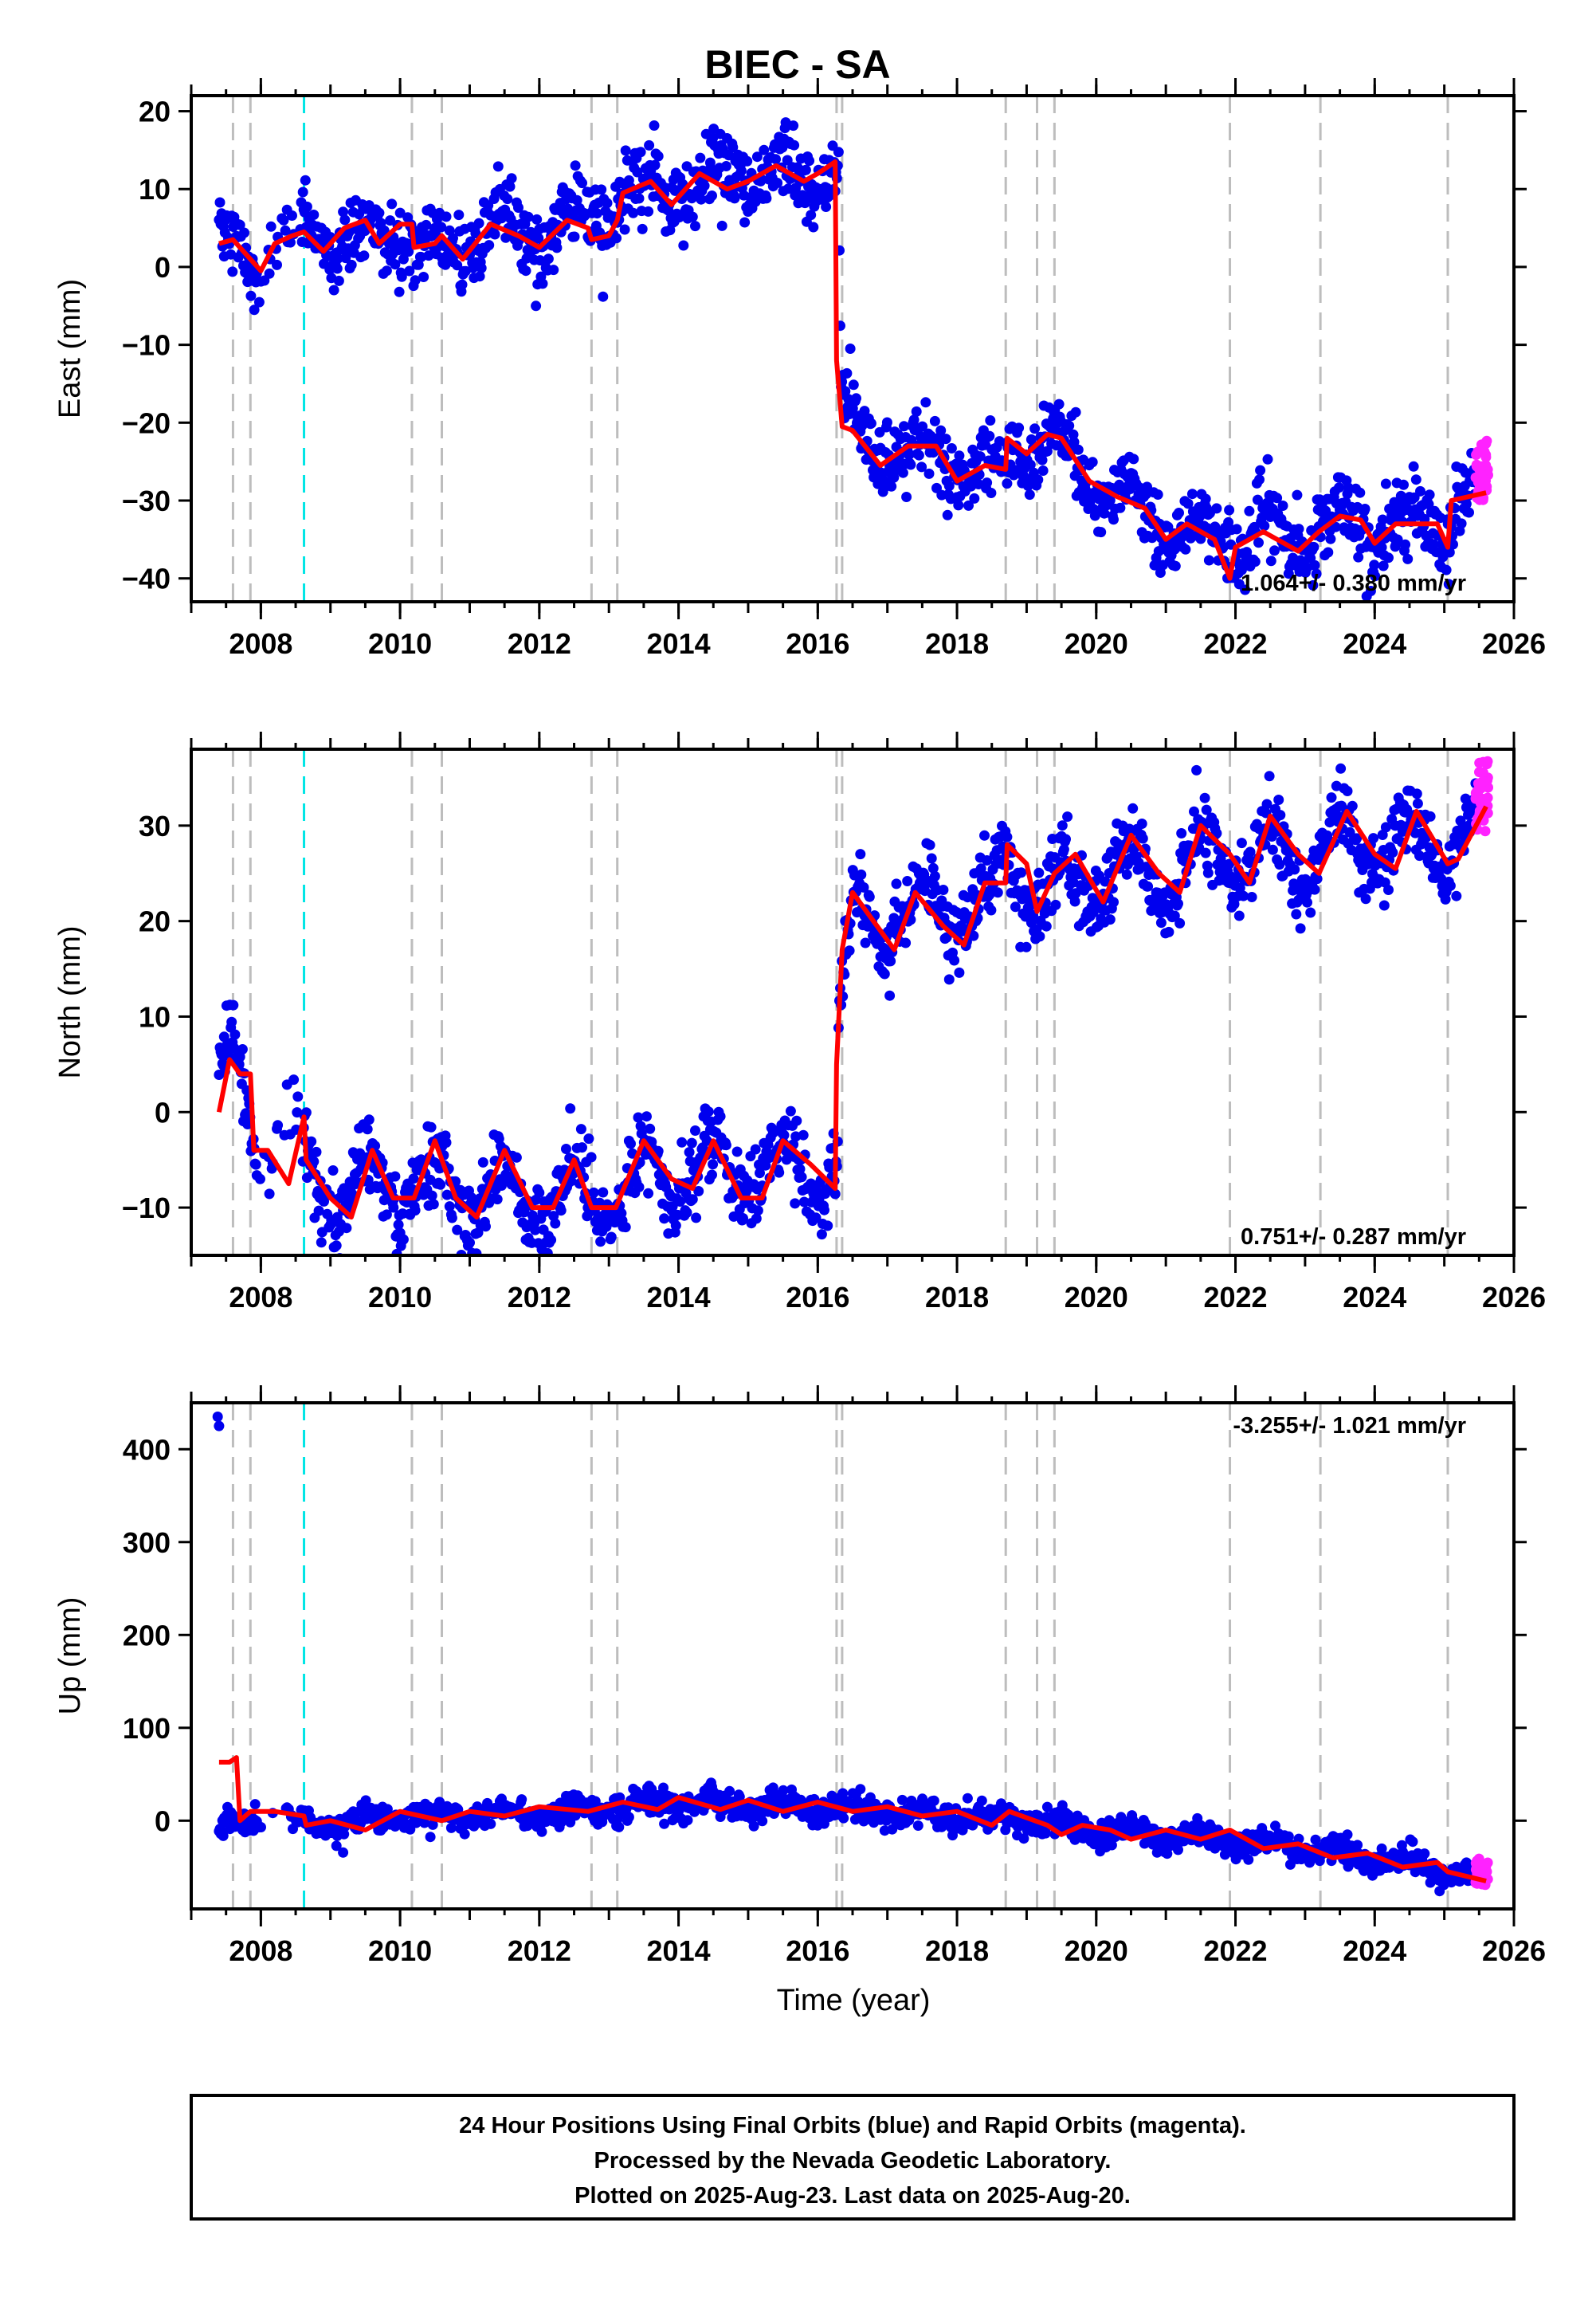  What do you see at coordinates (679, 1297) in the screenshot?
I see `x-tick-label: 2014` at bounding box center [679, 1297].